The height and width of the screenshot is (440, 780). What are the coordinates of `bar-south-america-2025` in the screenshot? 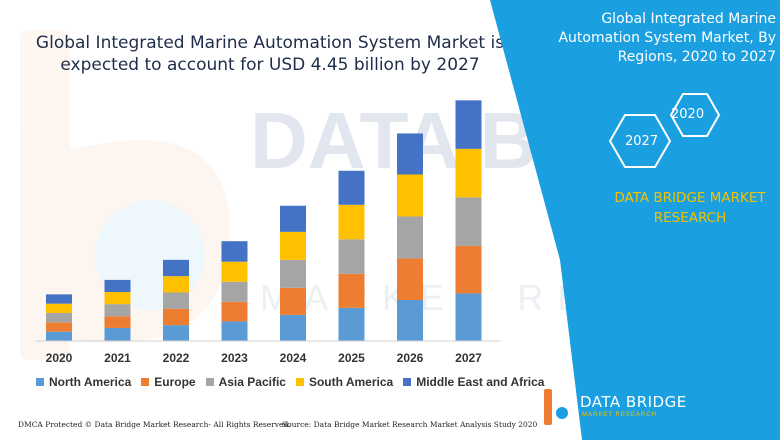 It's located at (351, 222).